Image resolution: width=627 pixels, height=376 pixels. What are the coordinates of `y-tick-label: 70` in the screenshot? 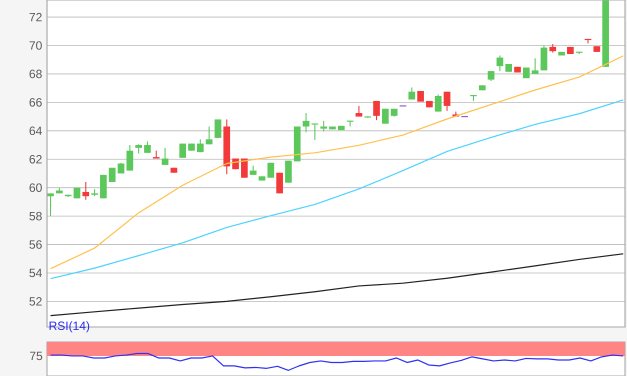 It's located at (36, 45).